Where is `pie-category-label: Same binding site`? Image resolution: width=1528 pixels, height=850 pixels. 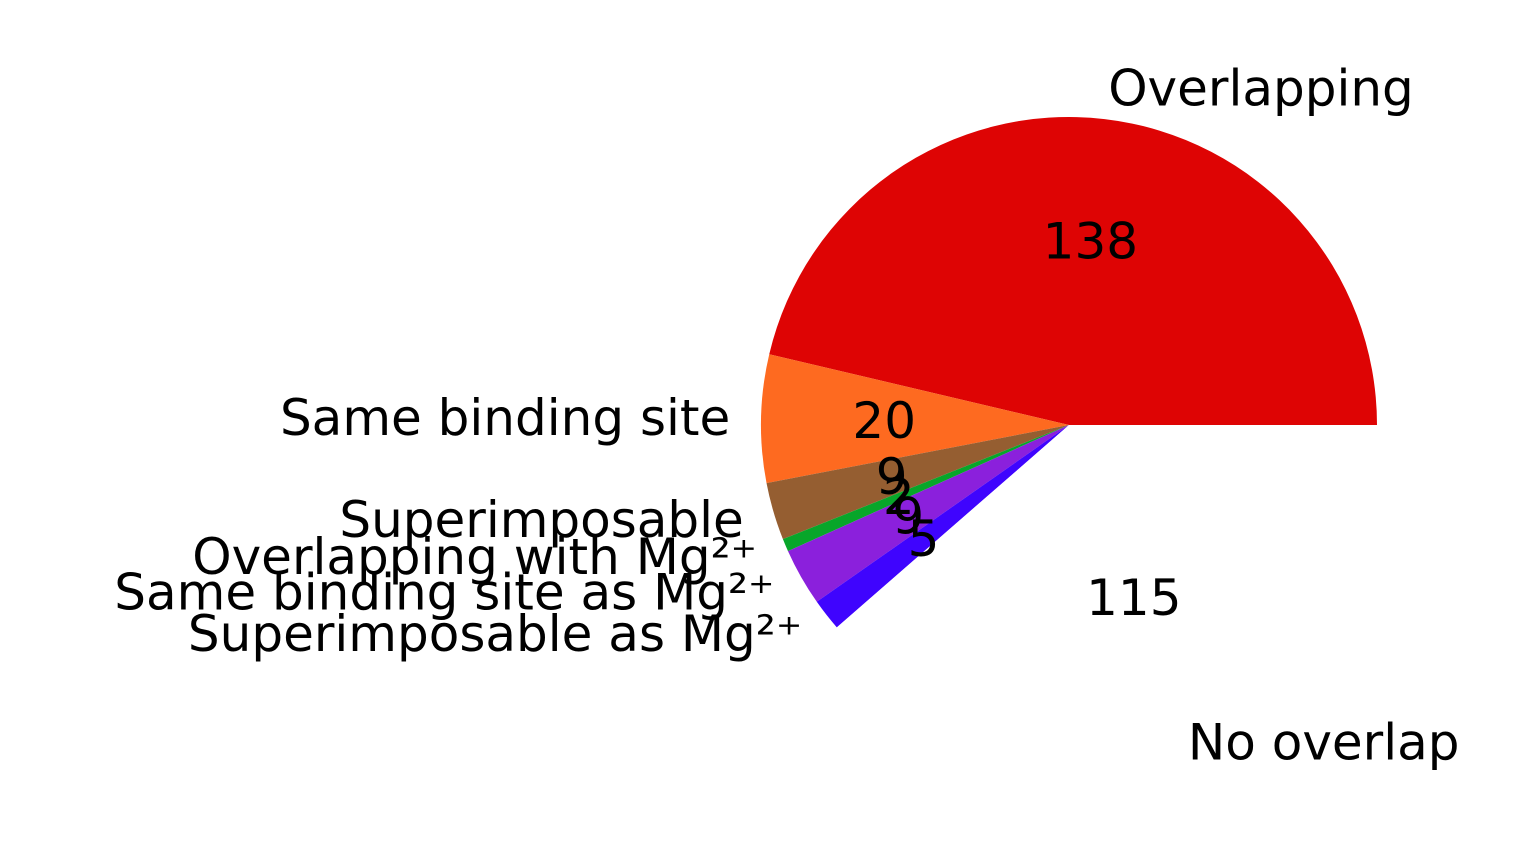
pie-category-label: Same binding site is located at coordinates (505, 418).